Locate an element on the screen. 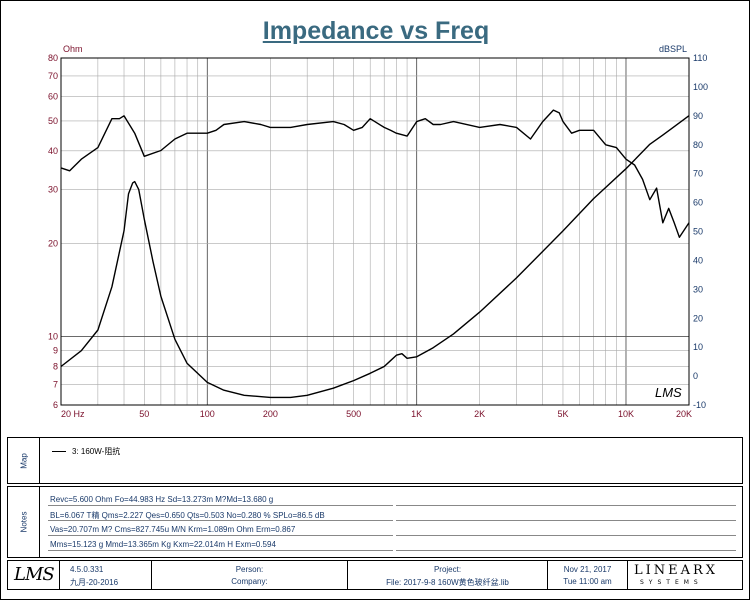  left-axis-tick-label: 40 is located at coordinates (53, 151).